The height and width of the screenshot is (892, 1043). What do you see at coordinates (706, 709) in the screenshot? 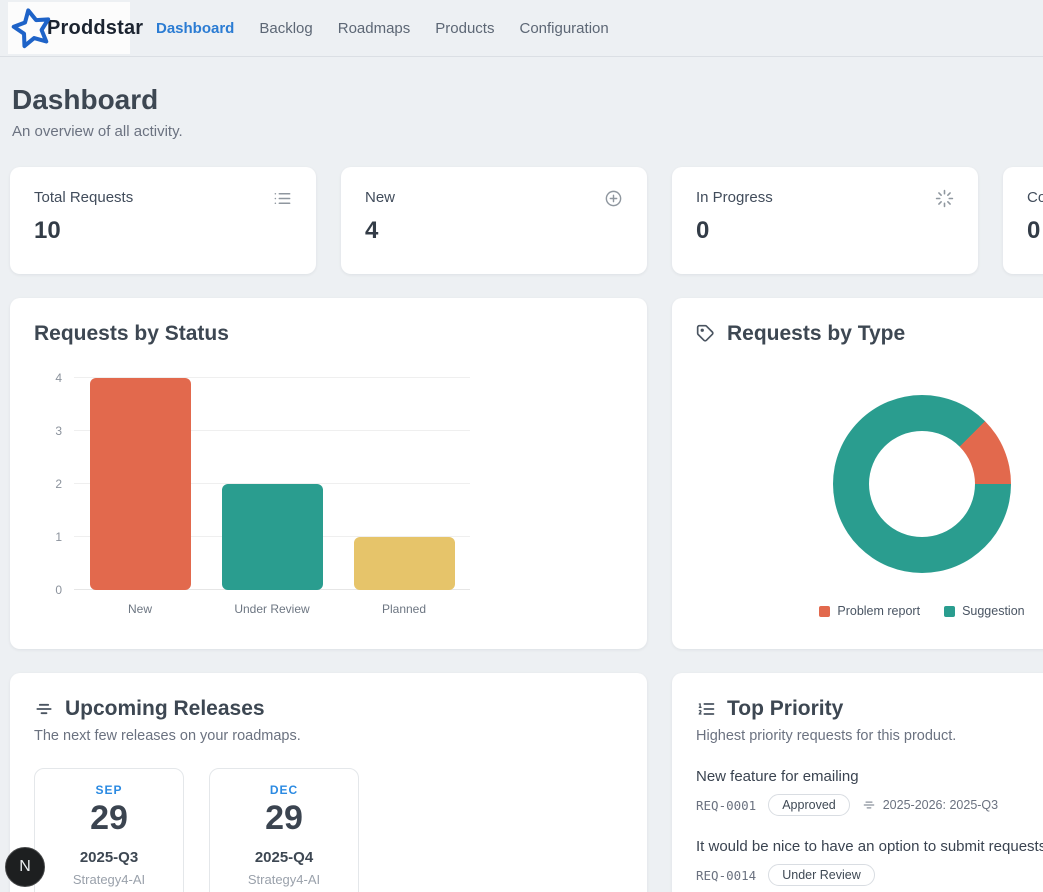
I see `list-ordered-icon` at bounding box center [706, 709].